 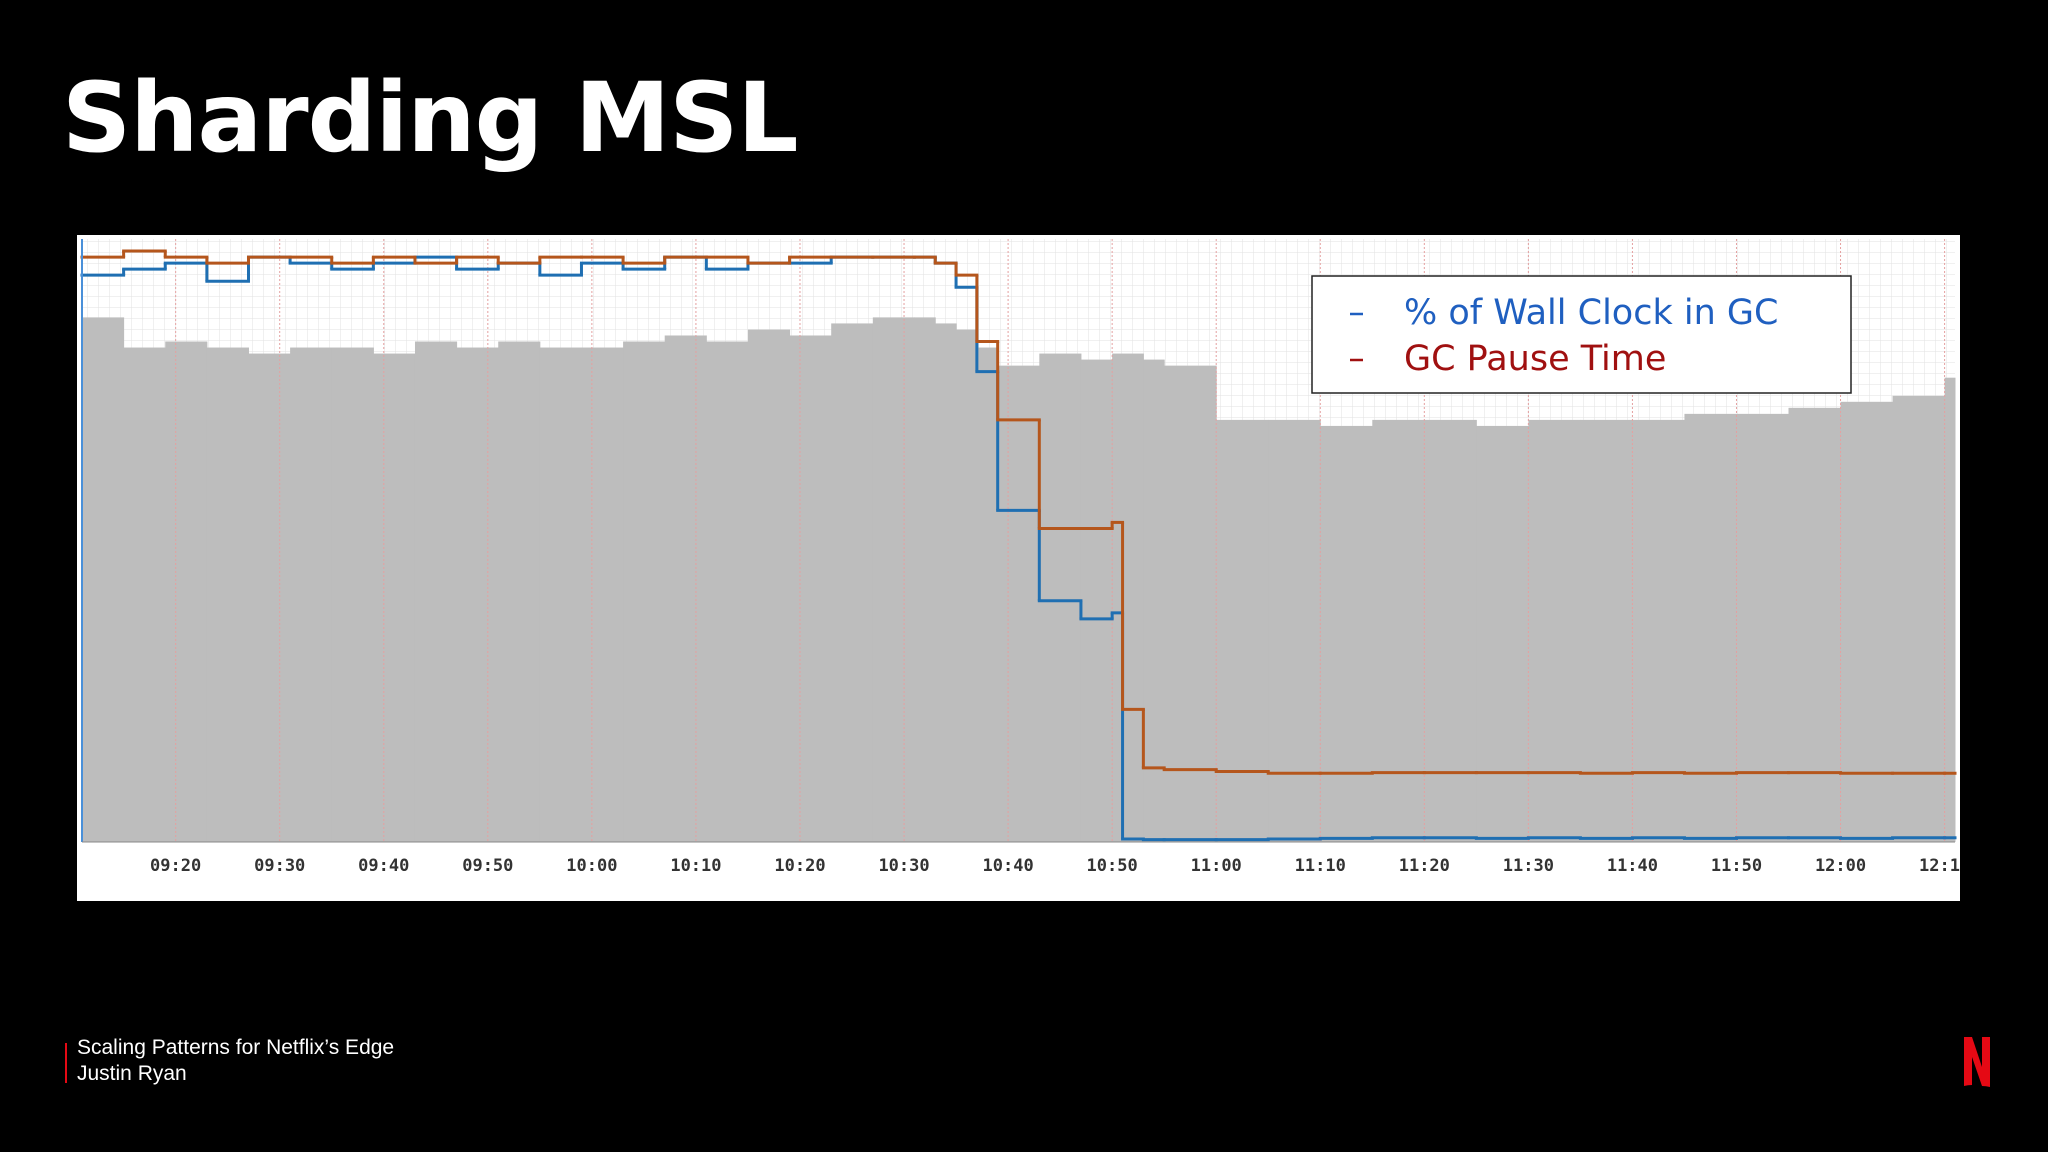 I want to click on x-tick-label: 10:40, so click(x=1008, y=866).